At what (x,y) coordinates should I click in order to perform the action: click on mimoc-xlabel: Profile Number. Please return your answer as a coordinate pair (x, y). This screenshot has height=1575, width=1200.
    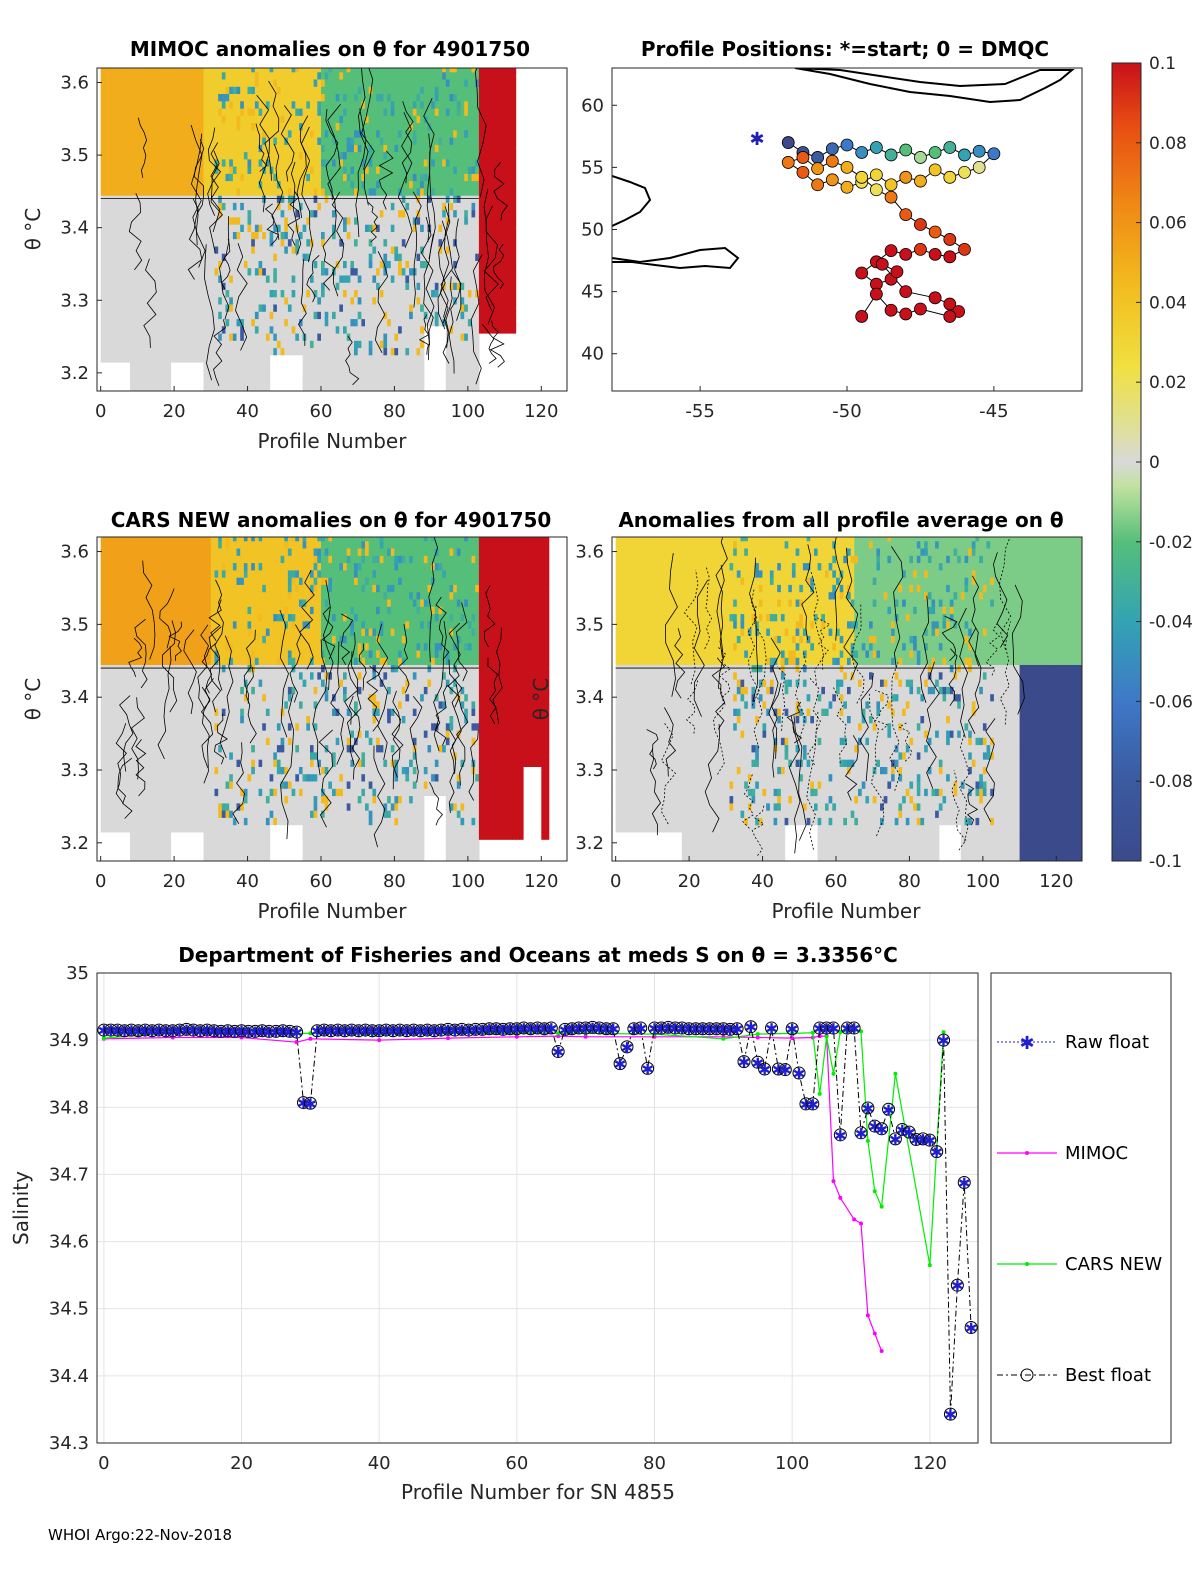
    Looking at the image, I should click on (333, 441).